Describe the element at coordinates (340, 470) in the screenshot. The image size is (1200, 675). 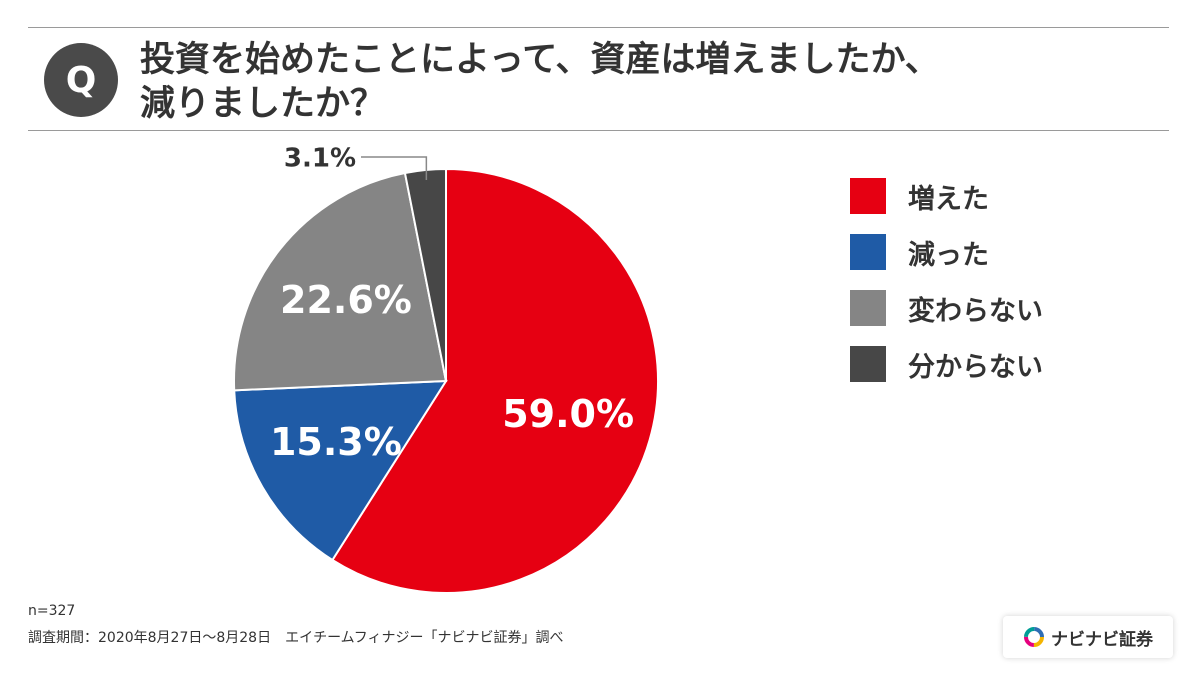
I see `slice-decreased` at that location.